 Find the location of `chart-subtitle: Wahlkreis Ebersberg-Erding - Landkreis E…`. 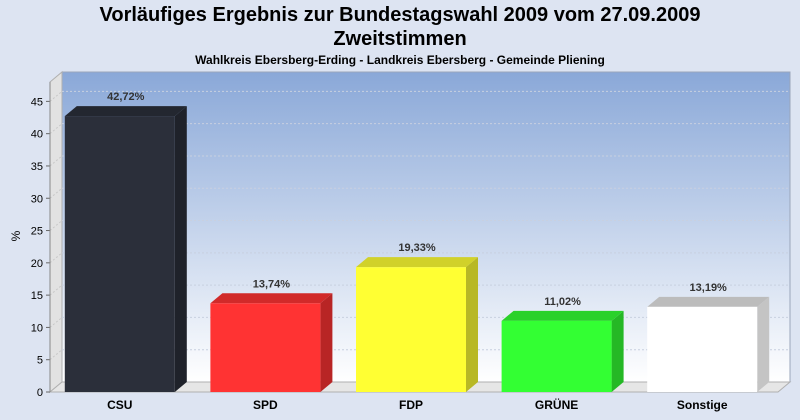

chart-subtitle: Wahlkreis Ebersberg-Erding - Landkreis E… is located at coordinates (400, 60).